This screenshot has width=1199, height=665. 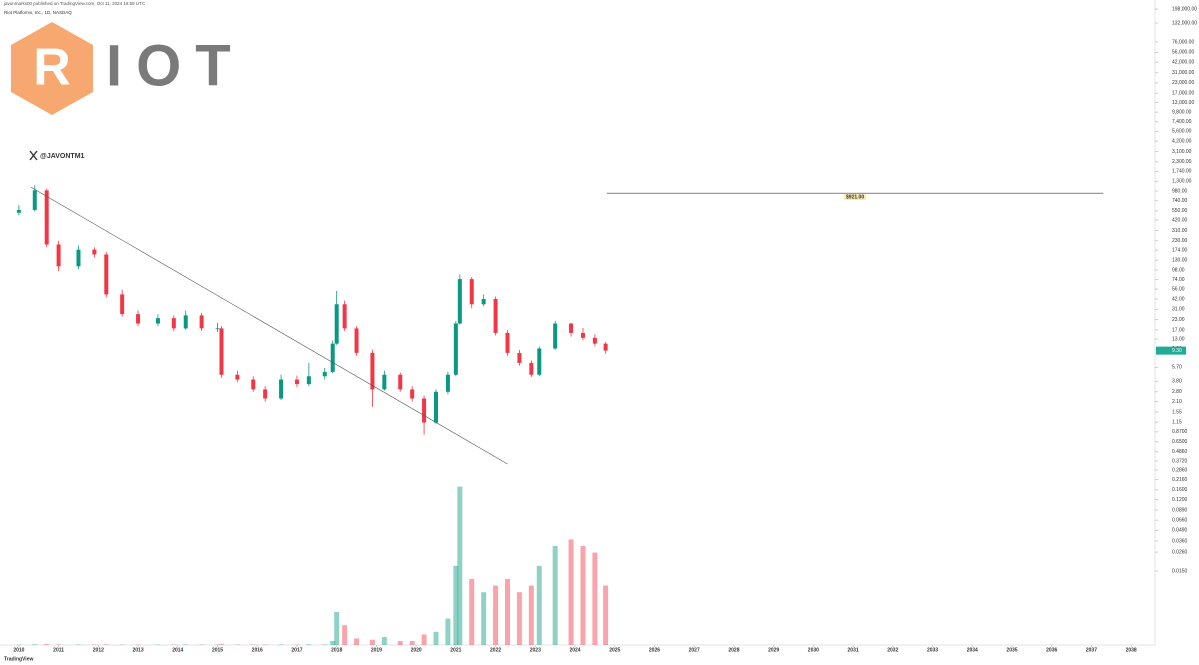 I want to click on x-tick-label: 2025, so click(x=614, y=650).